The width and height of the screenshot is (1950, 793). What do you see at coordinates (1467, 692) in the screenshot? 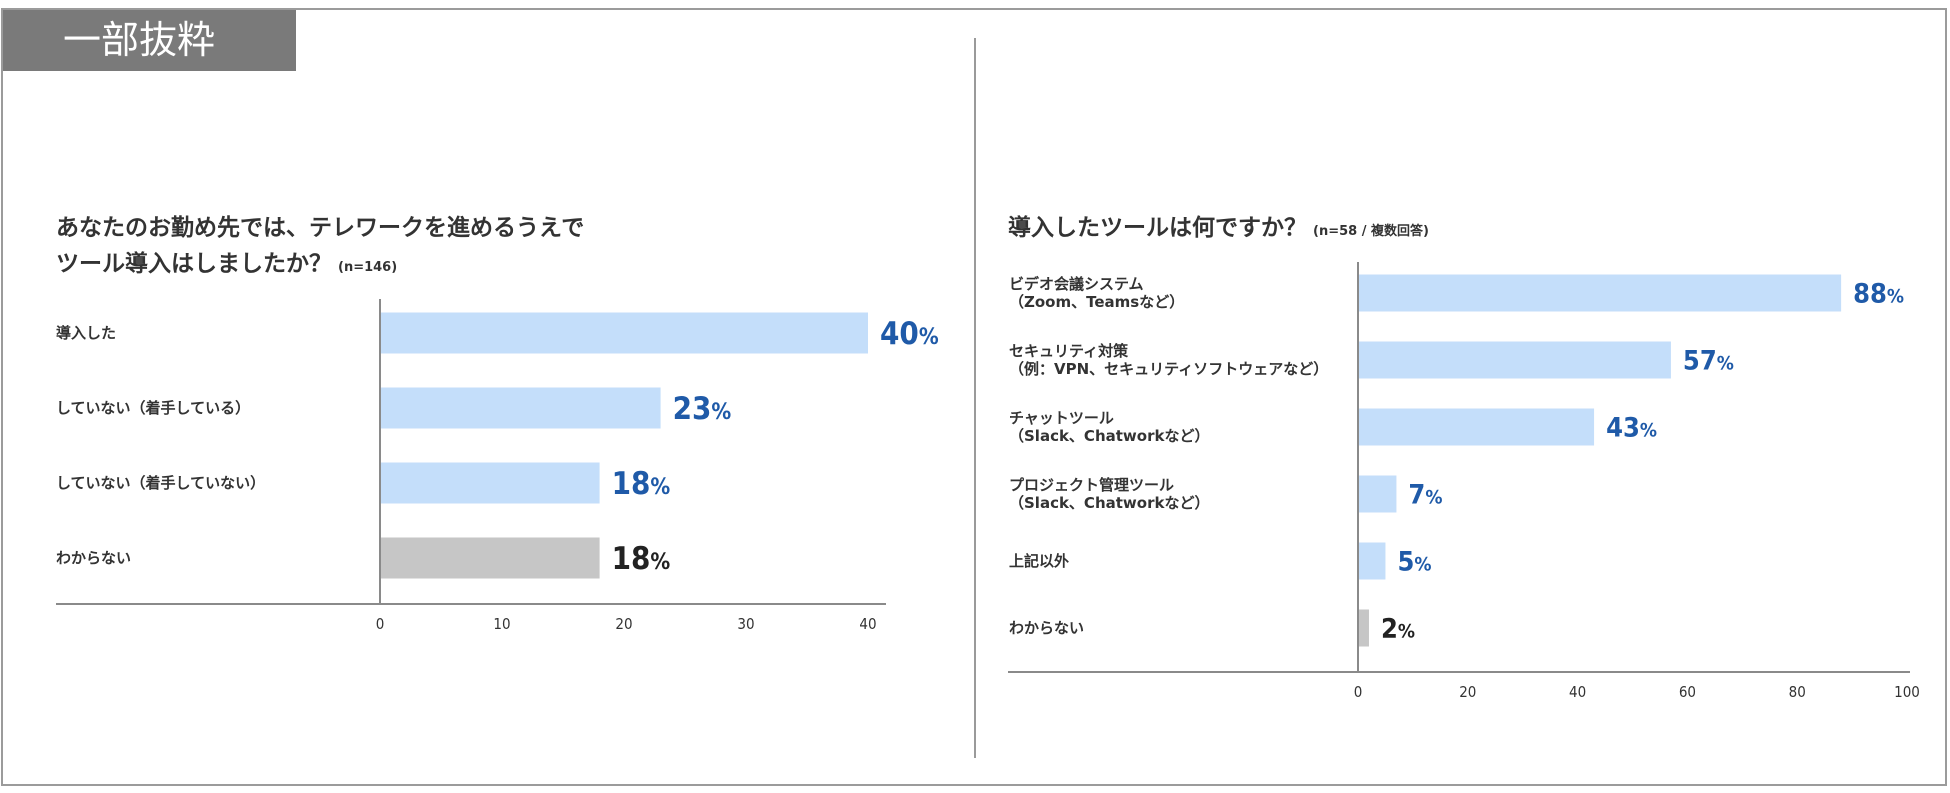
I see `chart2-x-tick-label: 20` at bounding box center [1467, 692].